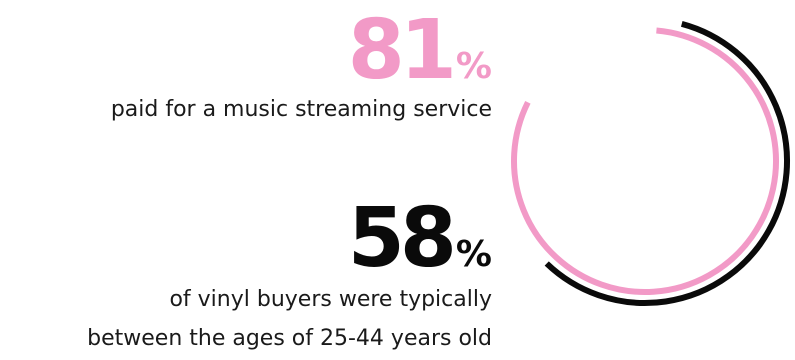 This screenshot has height=360, width=795. Describe the element at coordinates (289, 338) in the screenshot. I see `stat-vinyl-caption-line-2: between the ages of 25-44 years old` at that location.